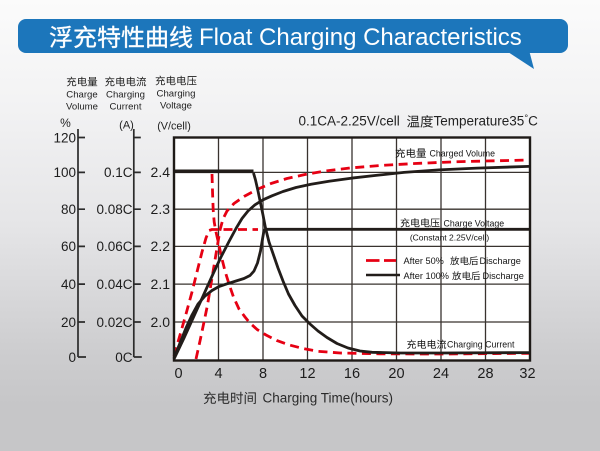  I want to click on svg-text: 2.1, so click(161, 284).